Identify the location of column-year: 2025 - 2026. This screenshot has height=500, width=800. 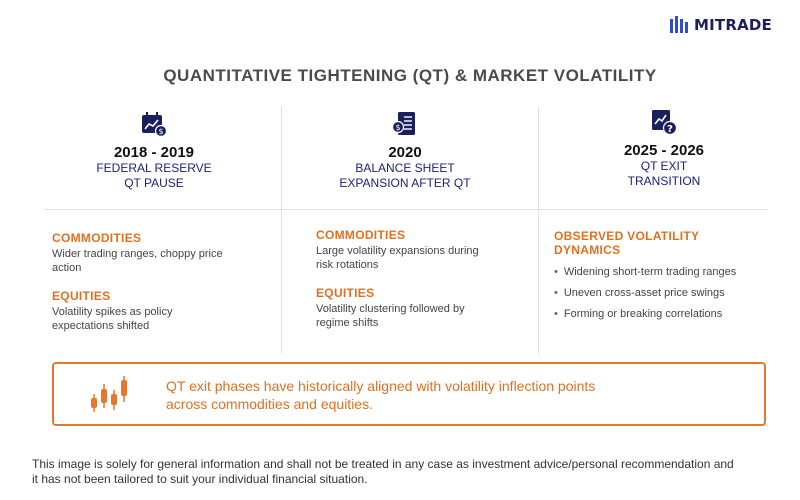
(664, 150).